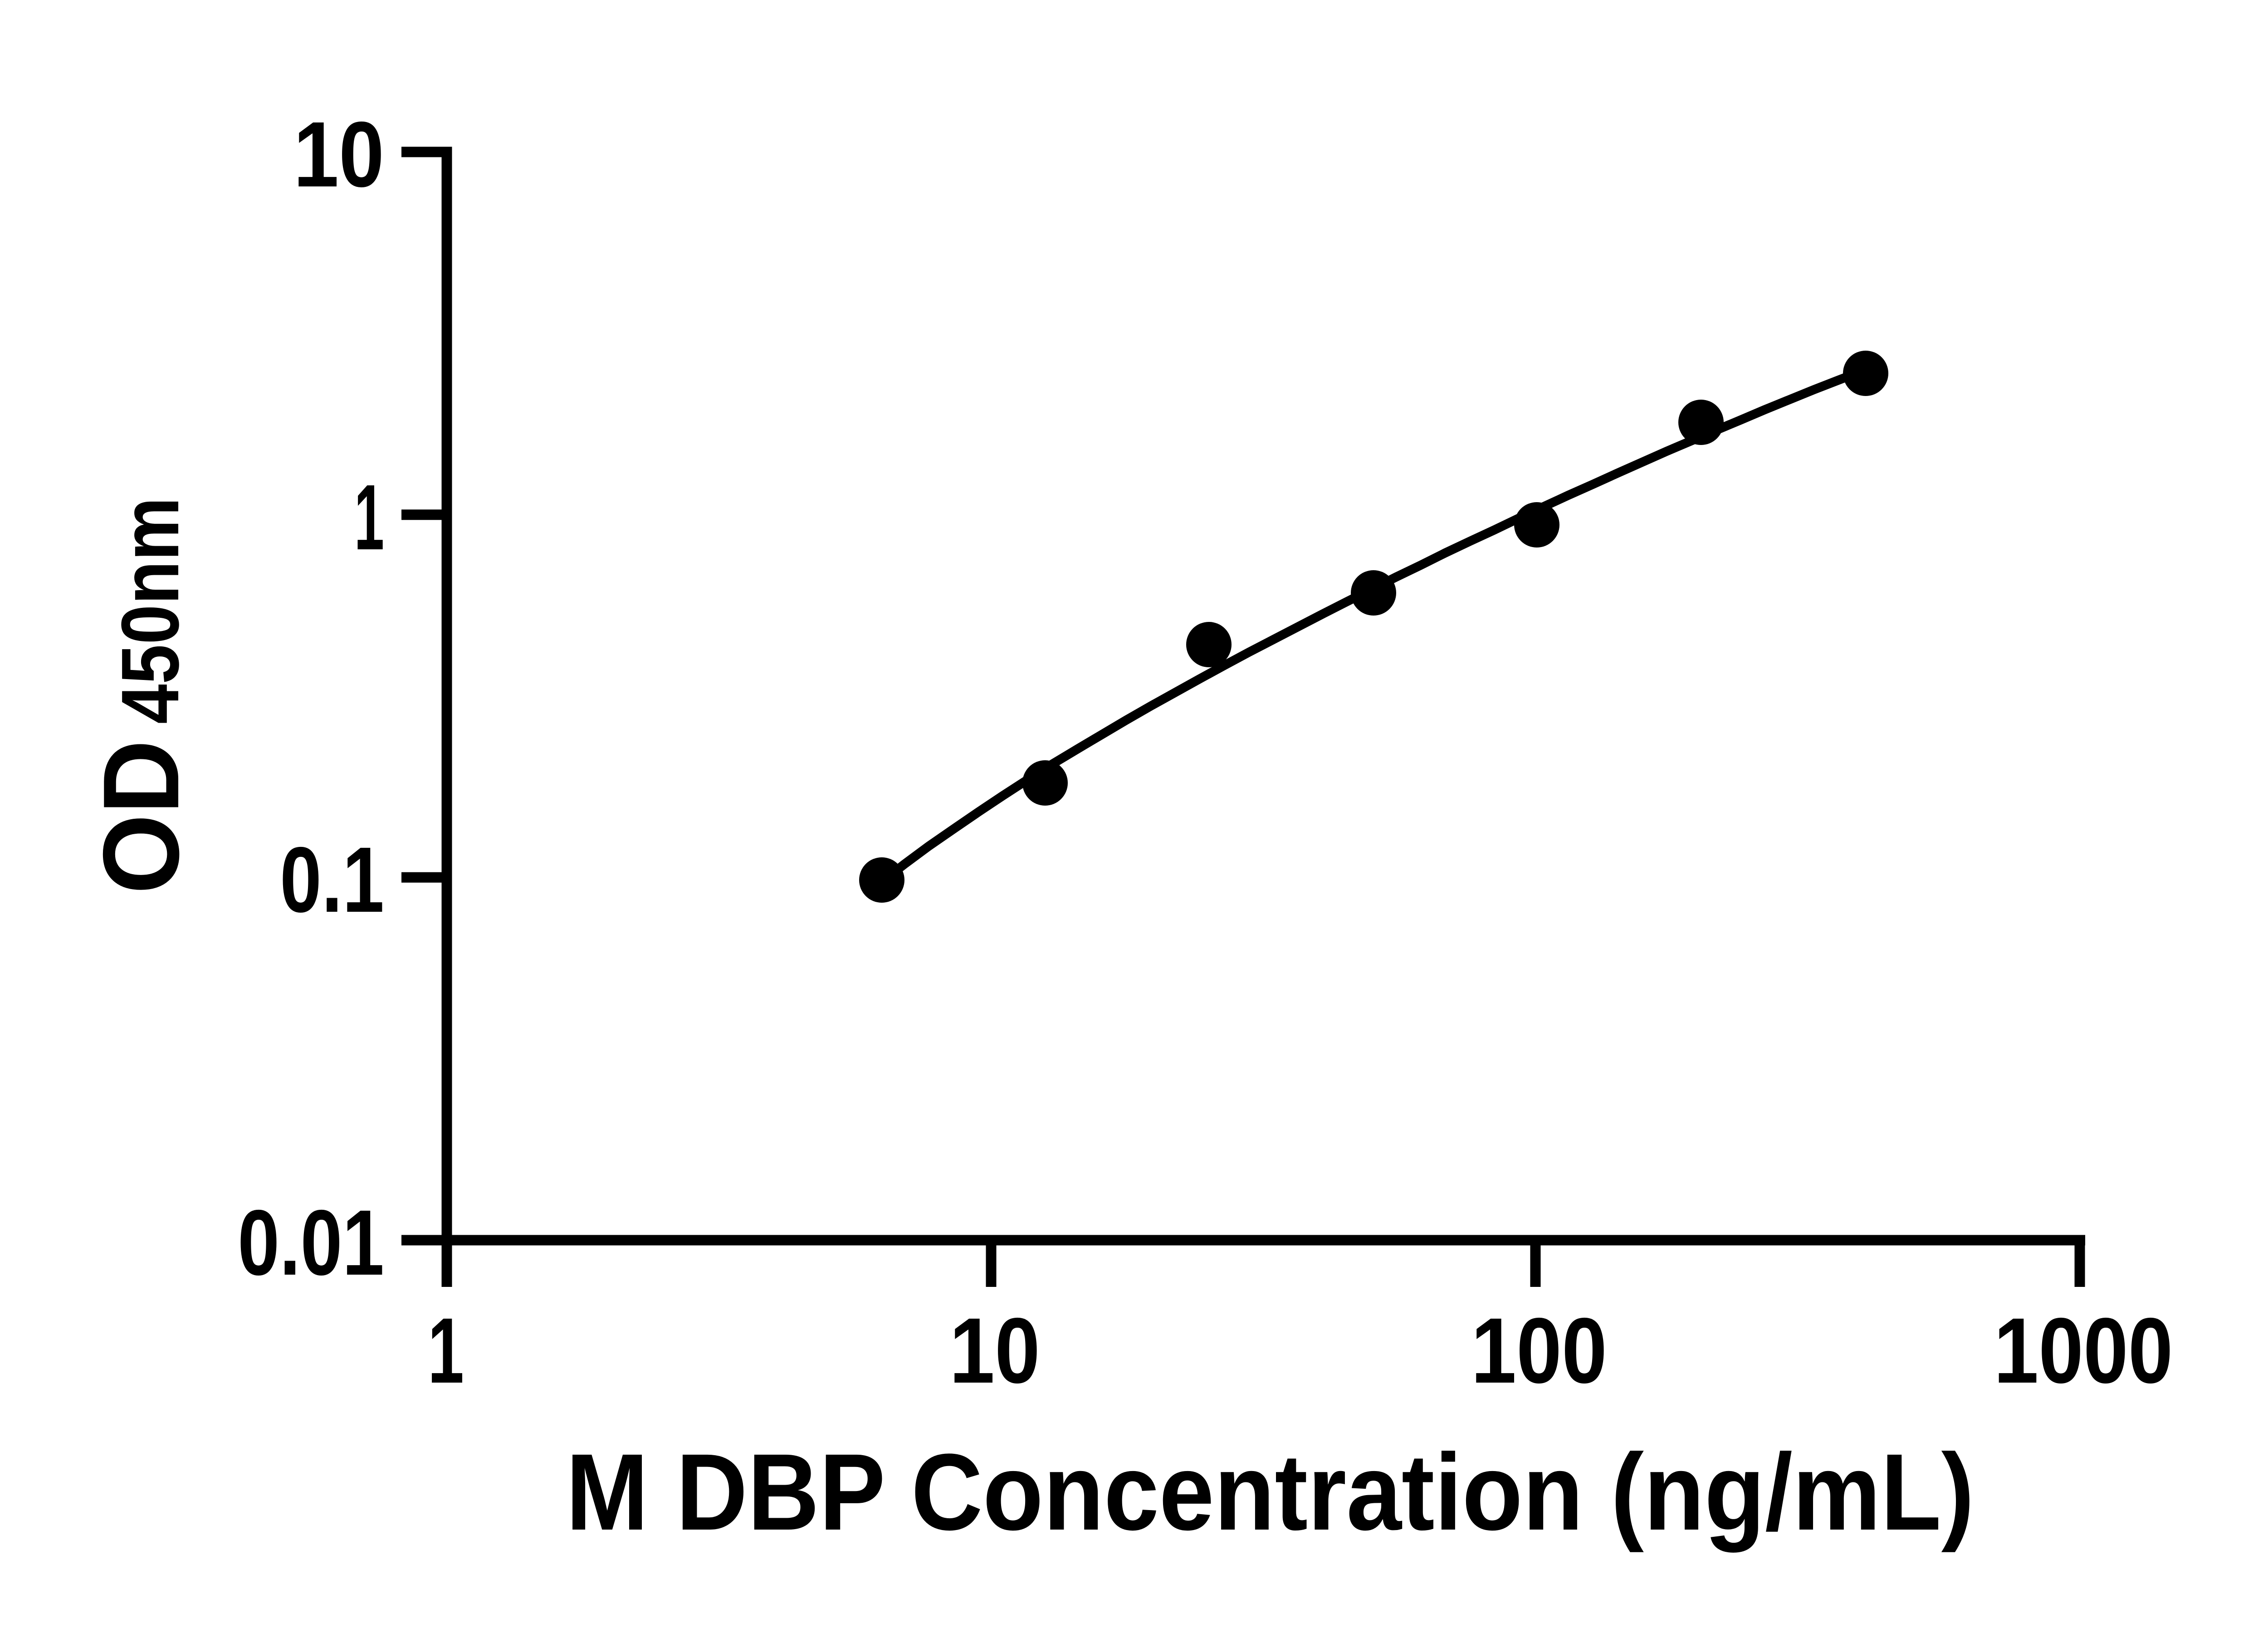 The image size is (2268, 1633). I want to click on svg-text: 1000, so click(2084, 1351).